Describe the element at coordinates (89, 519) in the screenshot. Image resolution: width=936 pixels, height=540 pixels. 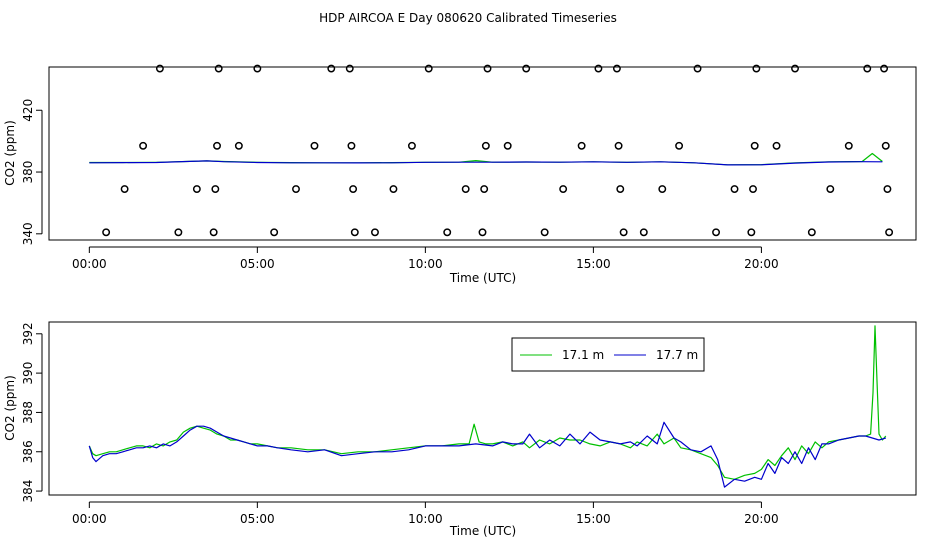
I see `bottom-x-tick-label: 00:00` at that location.